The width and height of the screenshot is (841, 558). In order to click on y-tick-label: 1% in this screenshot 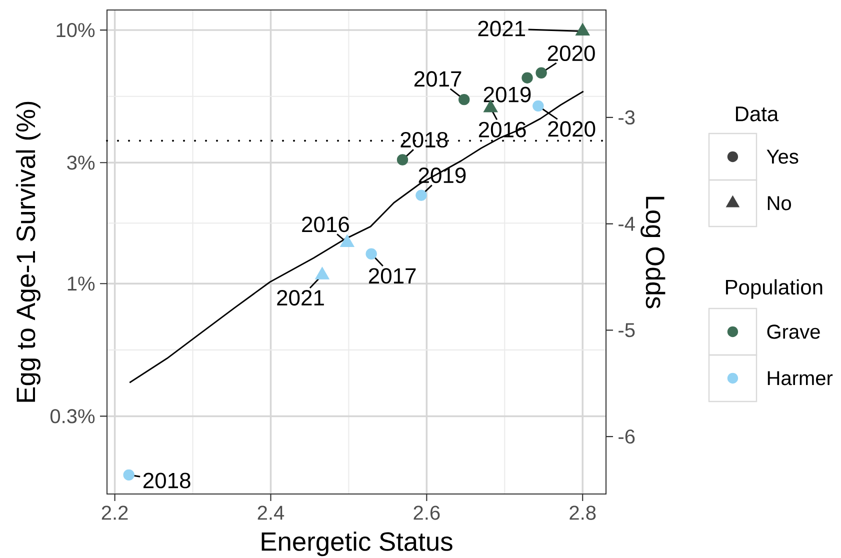, I will do `click(81, 283)`.